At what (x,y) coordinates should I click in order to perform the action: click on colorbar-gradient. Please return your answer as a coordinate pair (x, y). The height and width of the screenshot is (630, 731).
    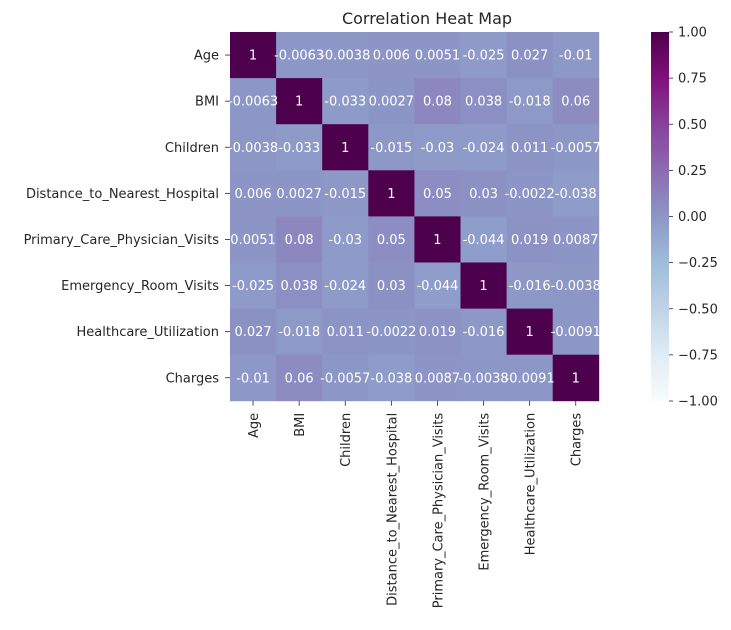
    Looking at the image, I should click on (660, 216).